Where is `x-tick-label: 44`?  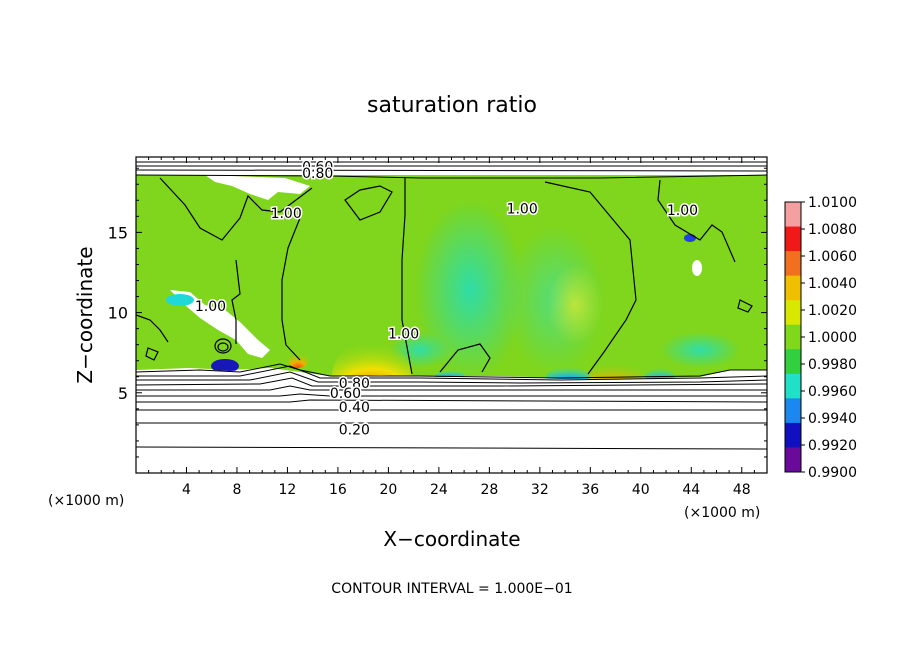
x-tick-label: 44 is located at coordinates (691, 490).